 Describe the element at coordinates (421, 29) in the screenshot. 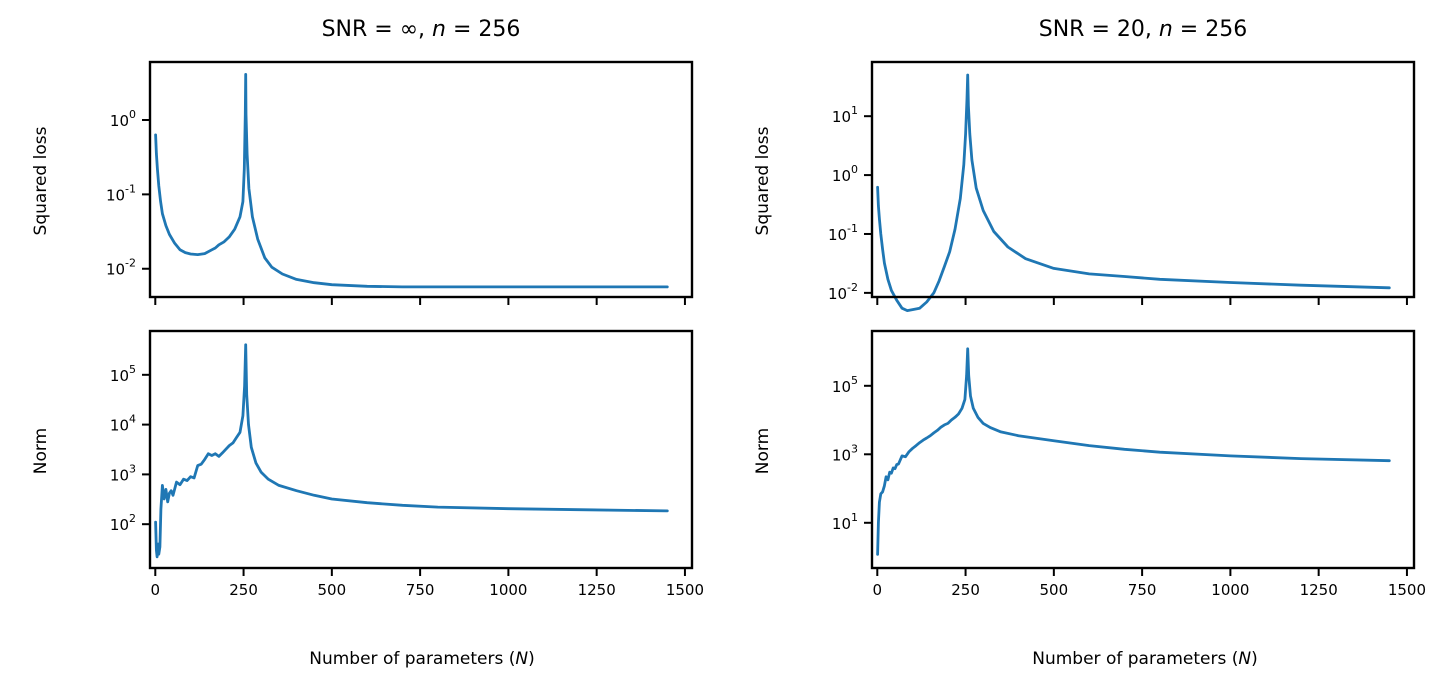

I see `left-column-title: SNR = ∞, n = 256` at that location.